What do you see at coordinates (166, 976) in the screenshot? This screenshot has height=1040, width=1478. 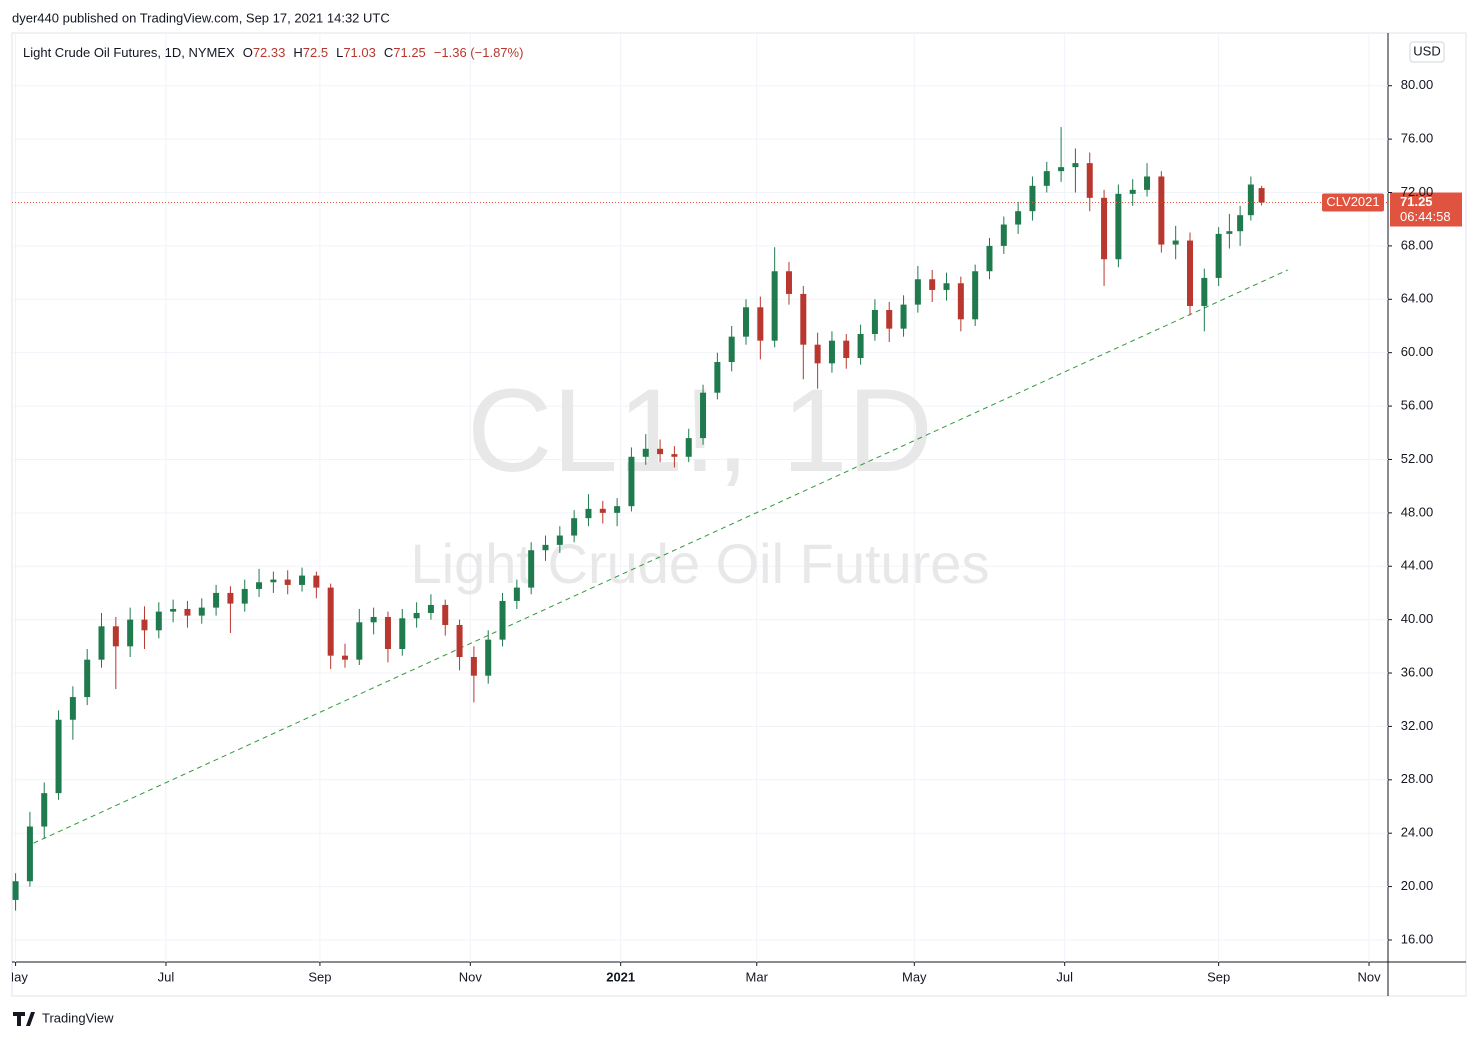 I see `x-tick-label: Jul` at bounding box center [166, 976].